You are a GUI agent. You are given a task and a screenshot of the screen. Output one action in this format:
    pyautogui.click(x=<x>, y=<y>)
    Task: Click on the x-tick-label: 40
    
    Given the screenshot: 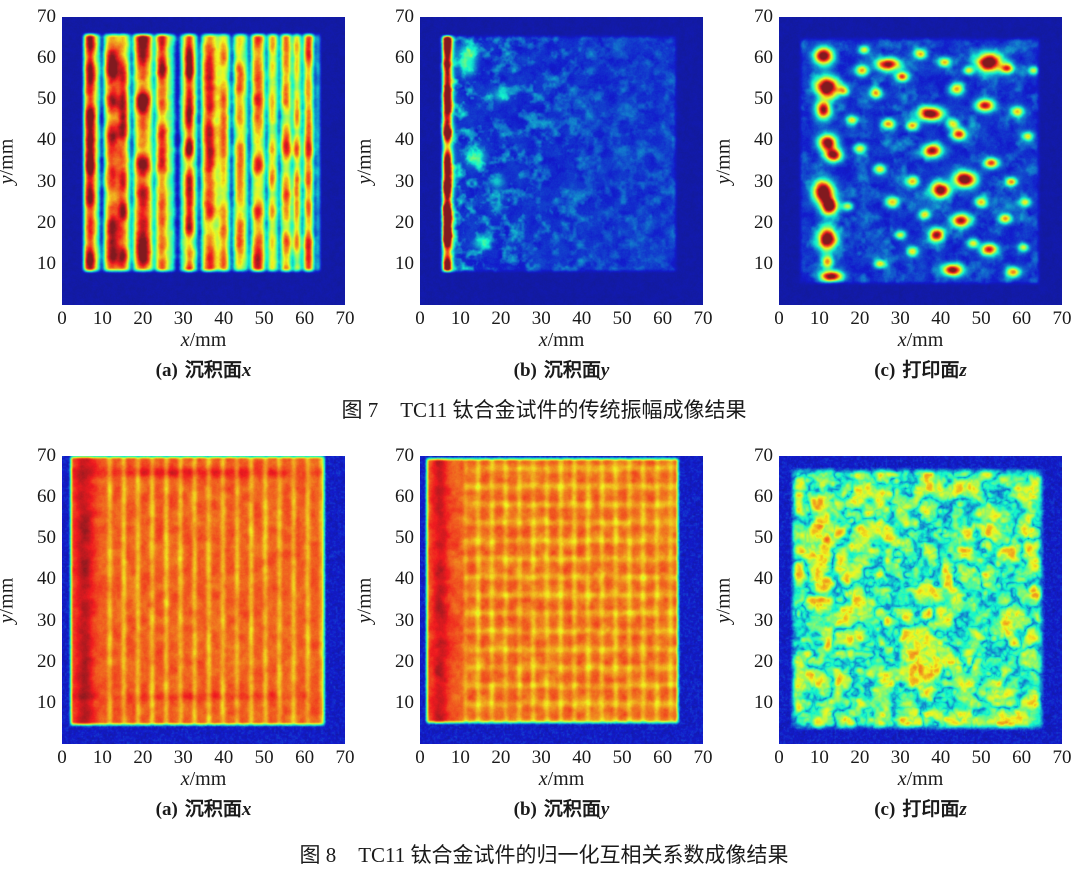 What is the action you would take?
    pyautogui.click(x=941, y=318)
    